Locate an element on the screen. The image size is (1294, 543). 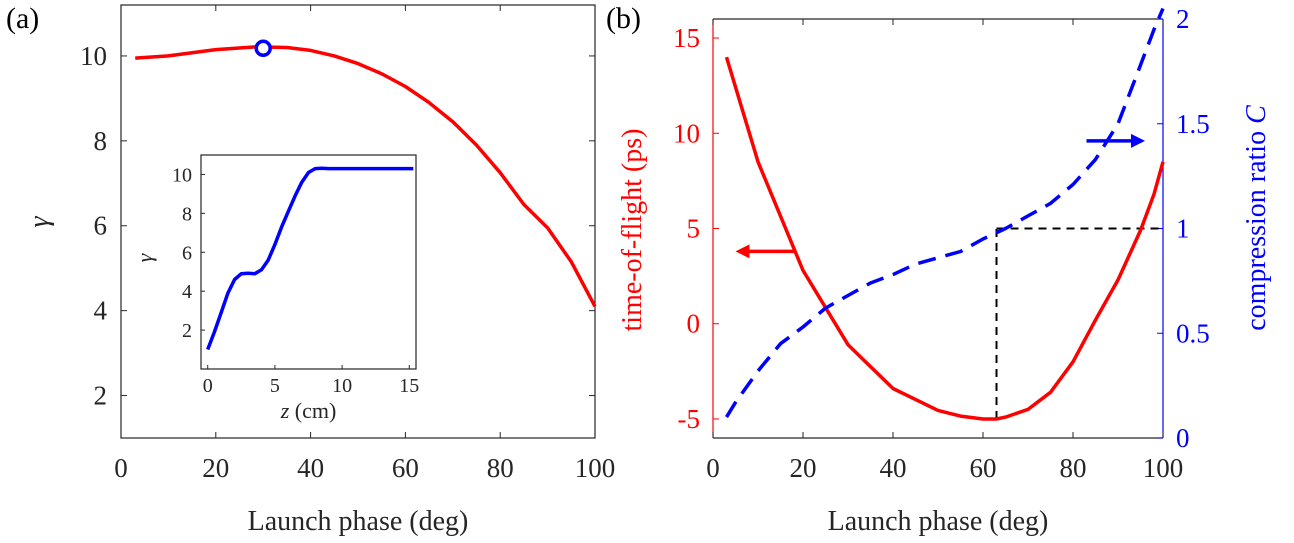
arrow-head-left is located at coordinates (742, 251).